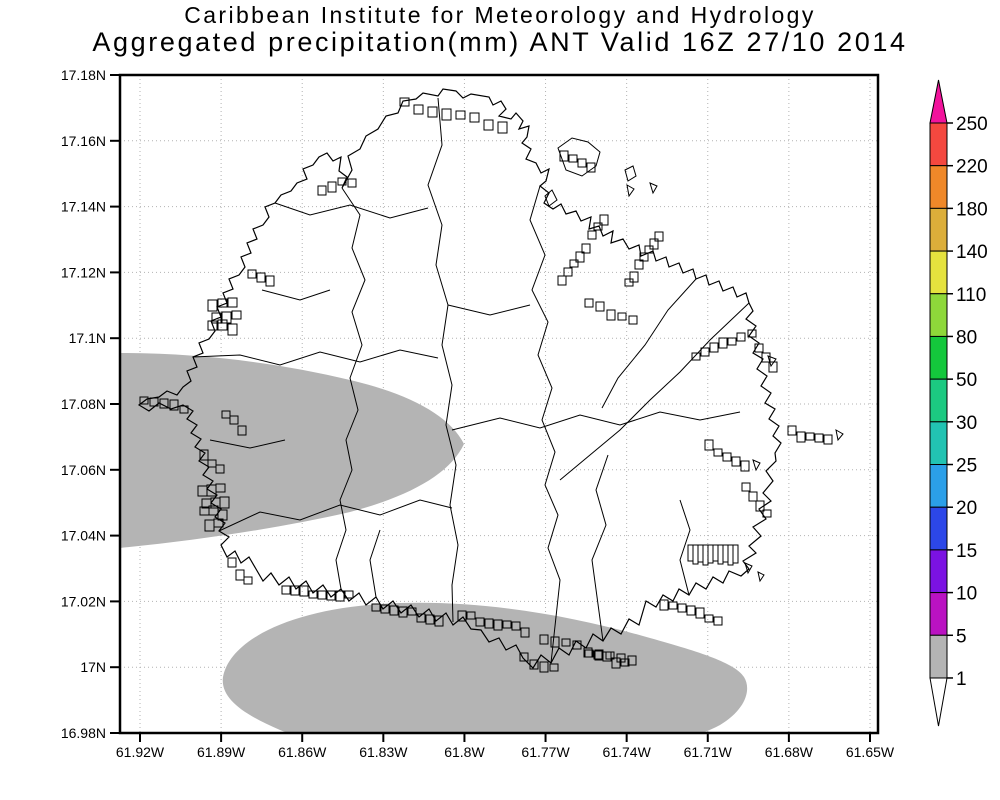 The height and width of the screenshot is (800, 1000). What do you see at coordinates (966, 380) in the screenshot?
I see `colorbar-label: 50` at bounding box center [966, 380].